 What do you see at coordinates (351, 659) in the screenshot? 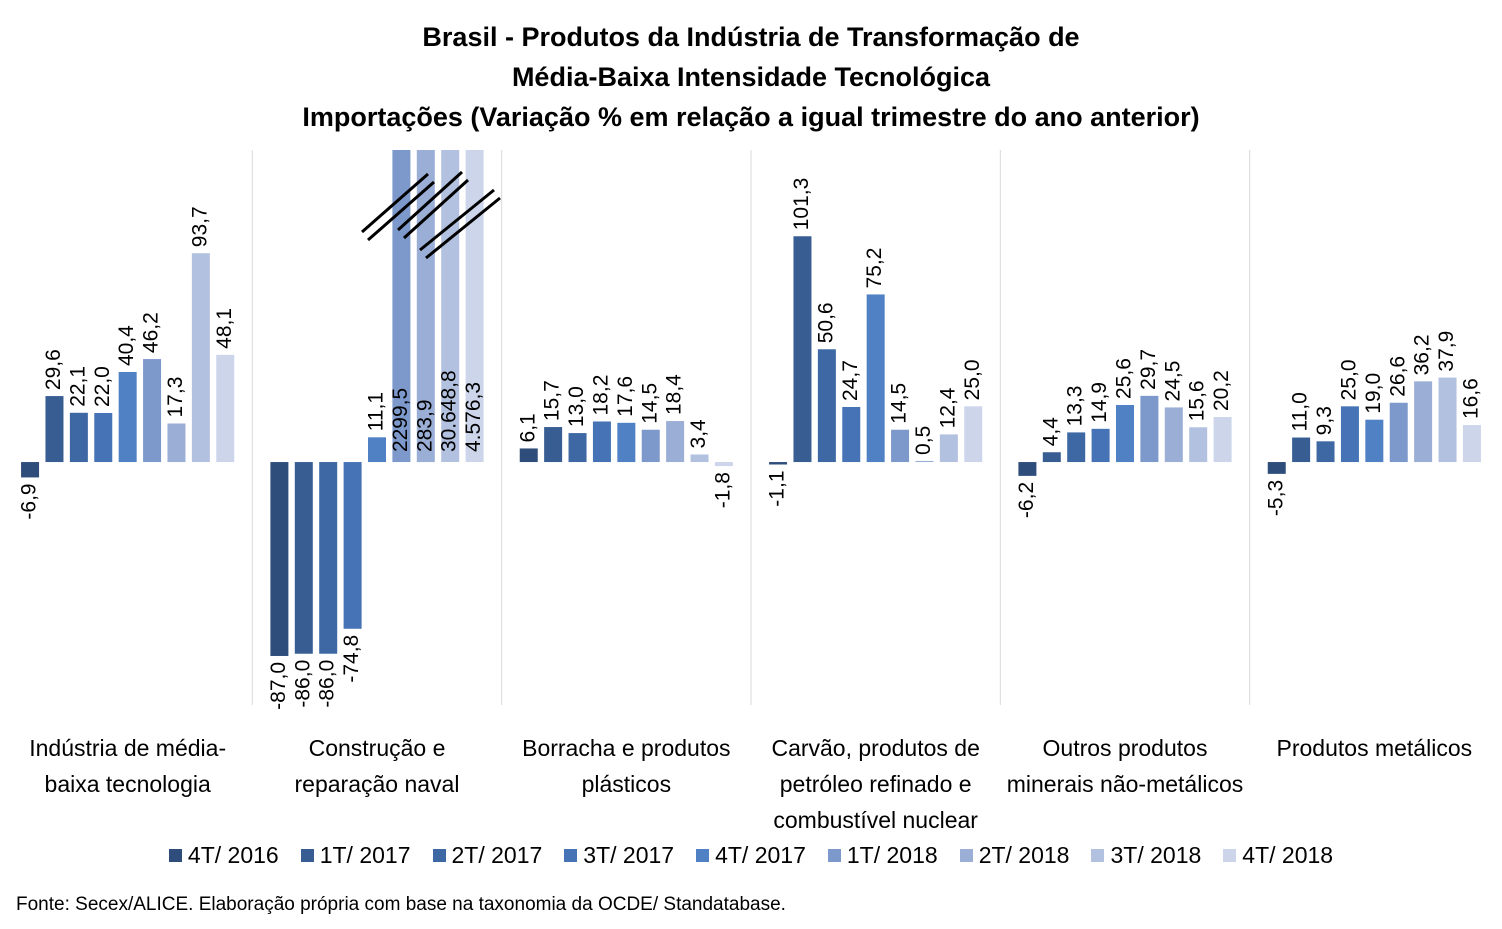
I see `data-label: -74,8` at bounding box center [351, 659].